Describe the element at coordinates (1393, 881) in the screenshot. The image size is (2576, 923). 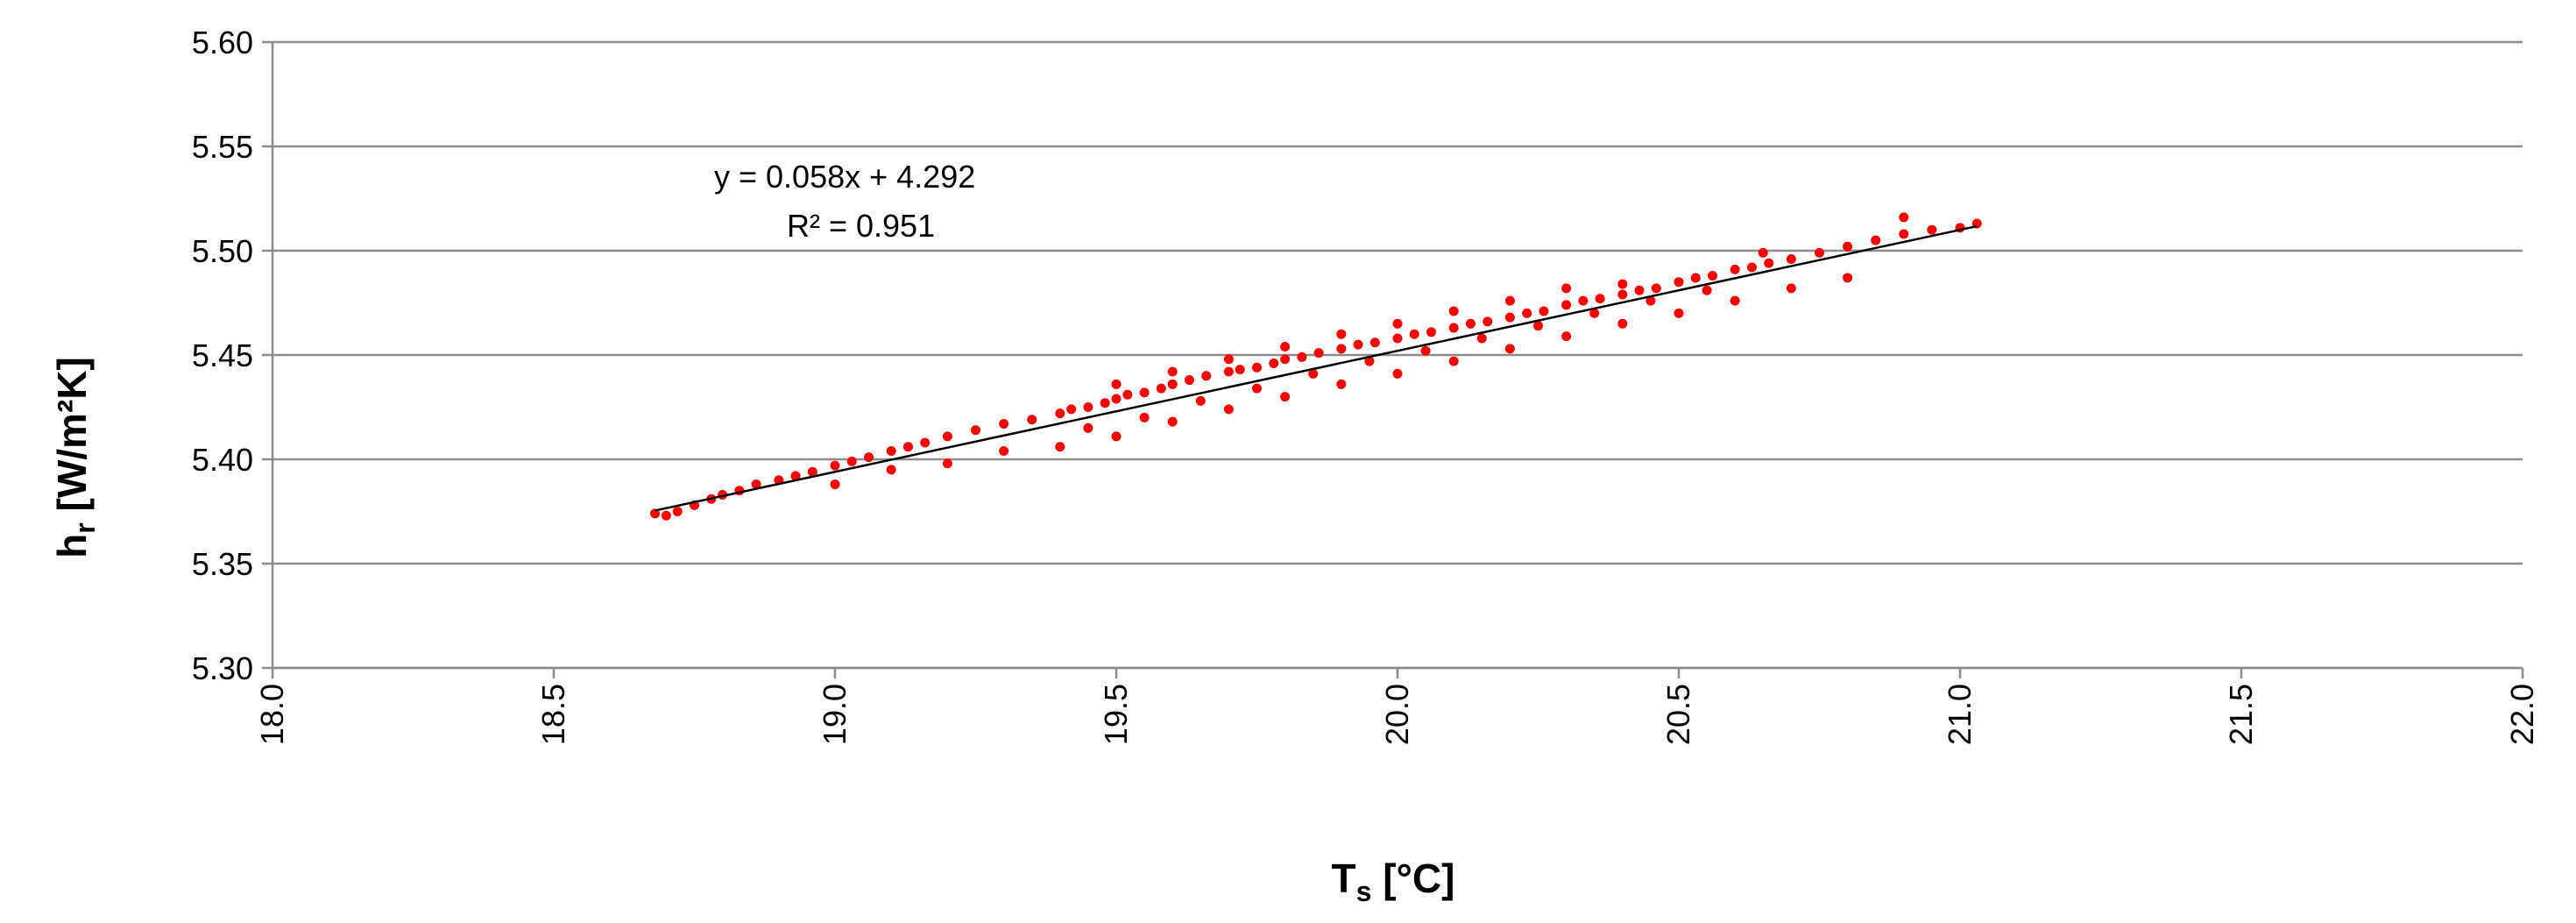
I see `x-axis-title: Ts [°C]` at that location.